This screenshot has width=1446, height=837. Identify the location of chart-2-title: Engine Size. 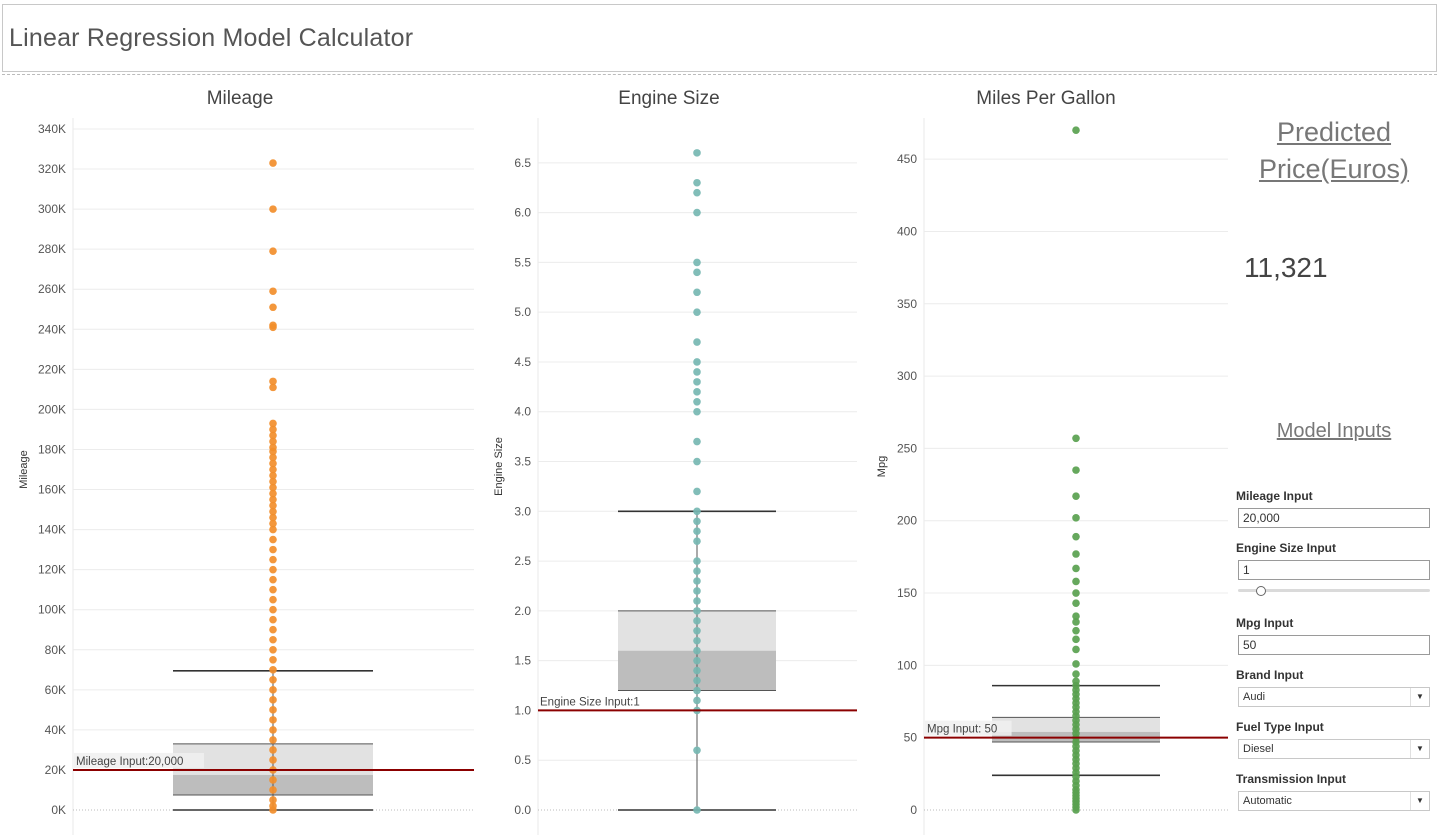
(668, 98).